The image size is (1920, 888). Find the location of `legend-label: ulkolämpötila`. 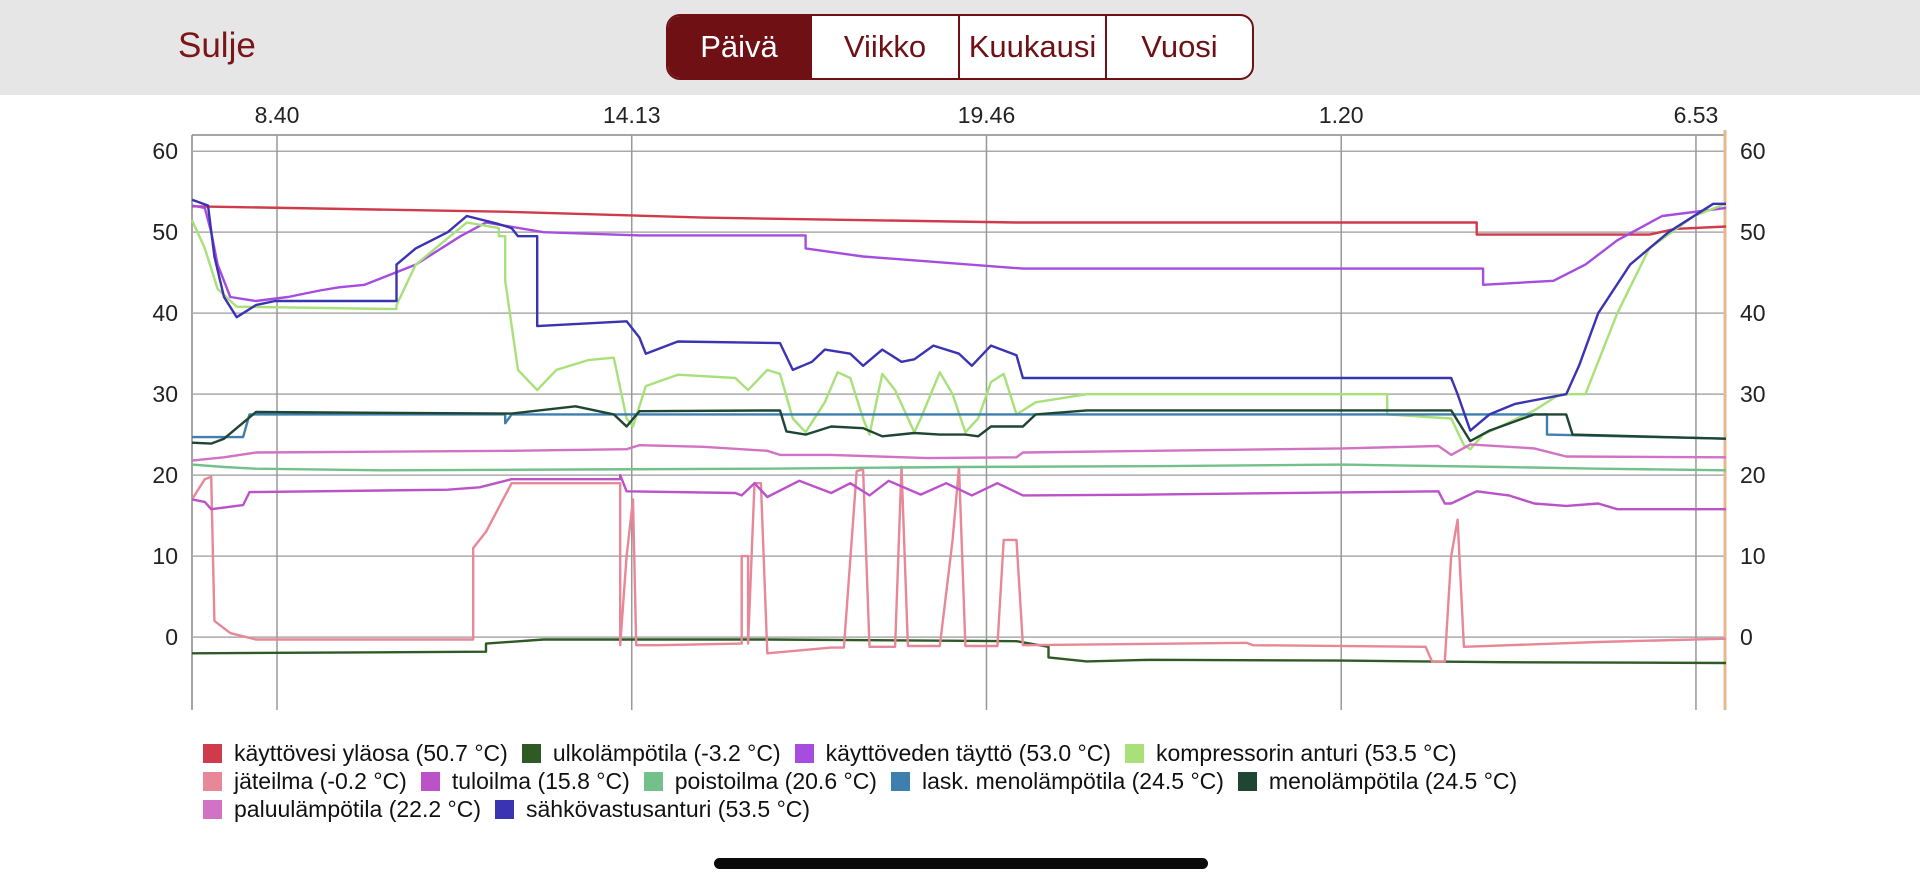

legend-label: ulkolämpötila is located at coordinates (620, 753).